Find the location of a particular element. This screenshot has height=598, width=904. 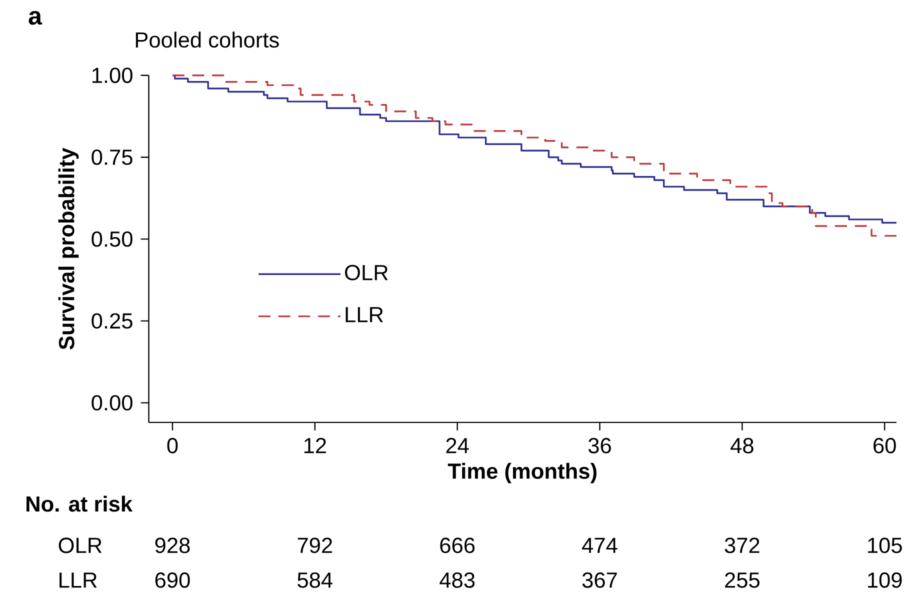

x-tick-label: 36 is located at coordinates (599, 446).